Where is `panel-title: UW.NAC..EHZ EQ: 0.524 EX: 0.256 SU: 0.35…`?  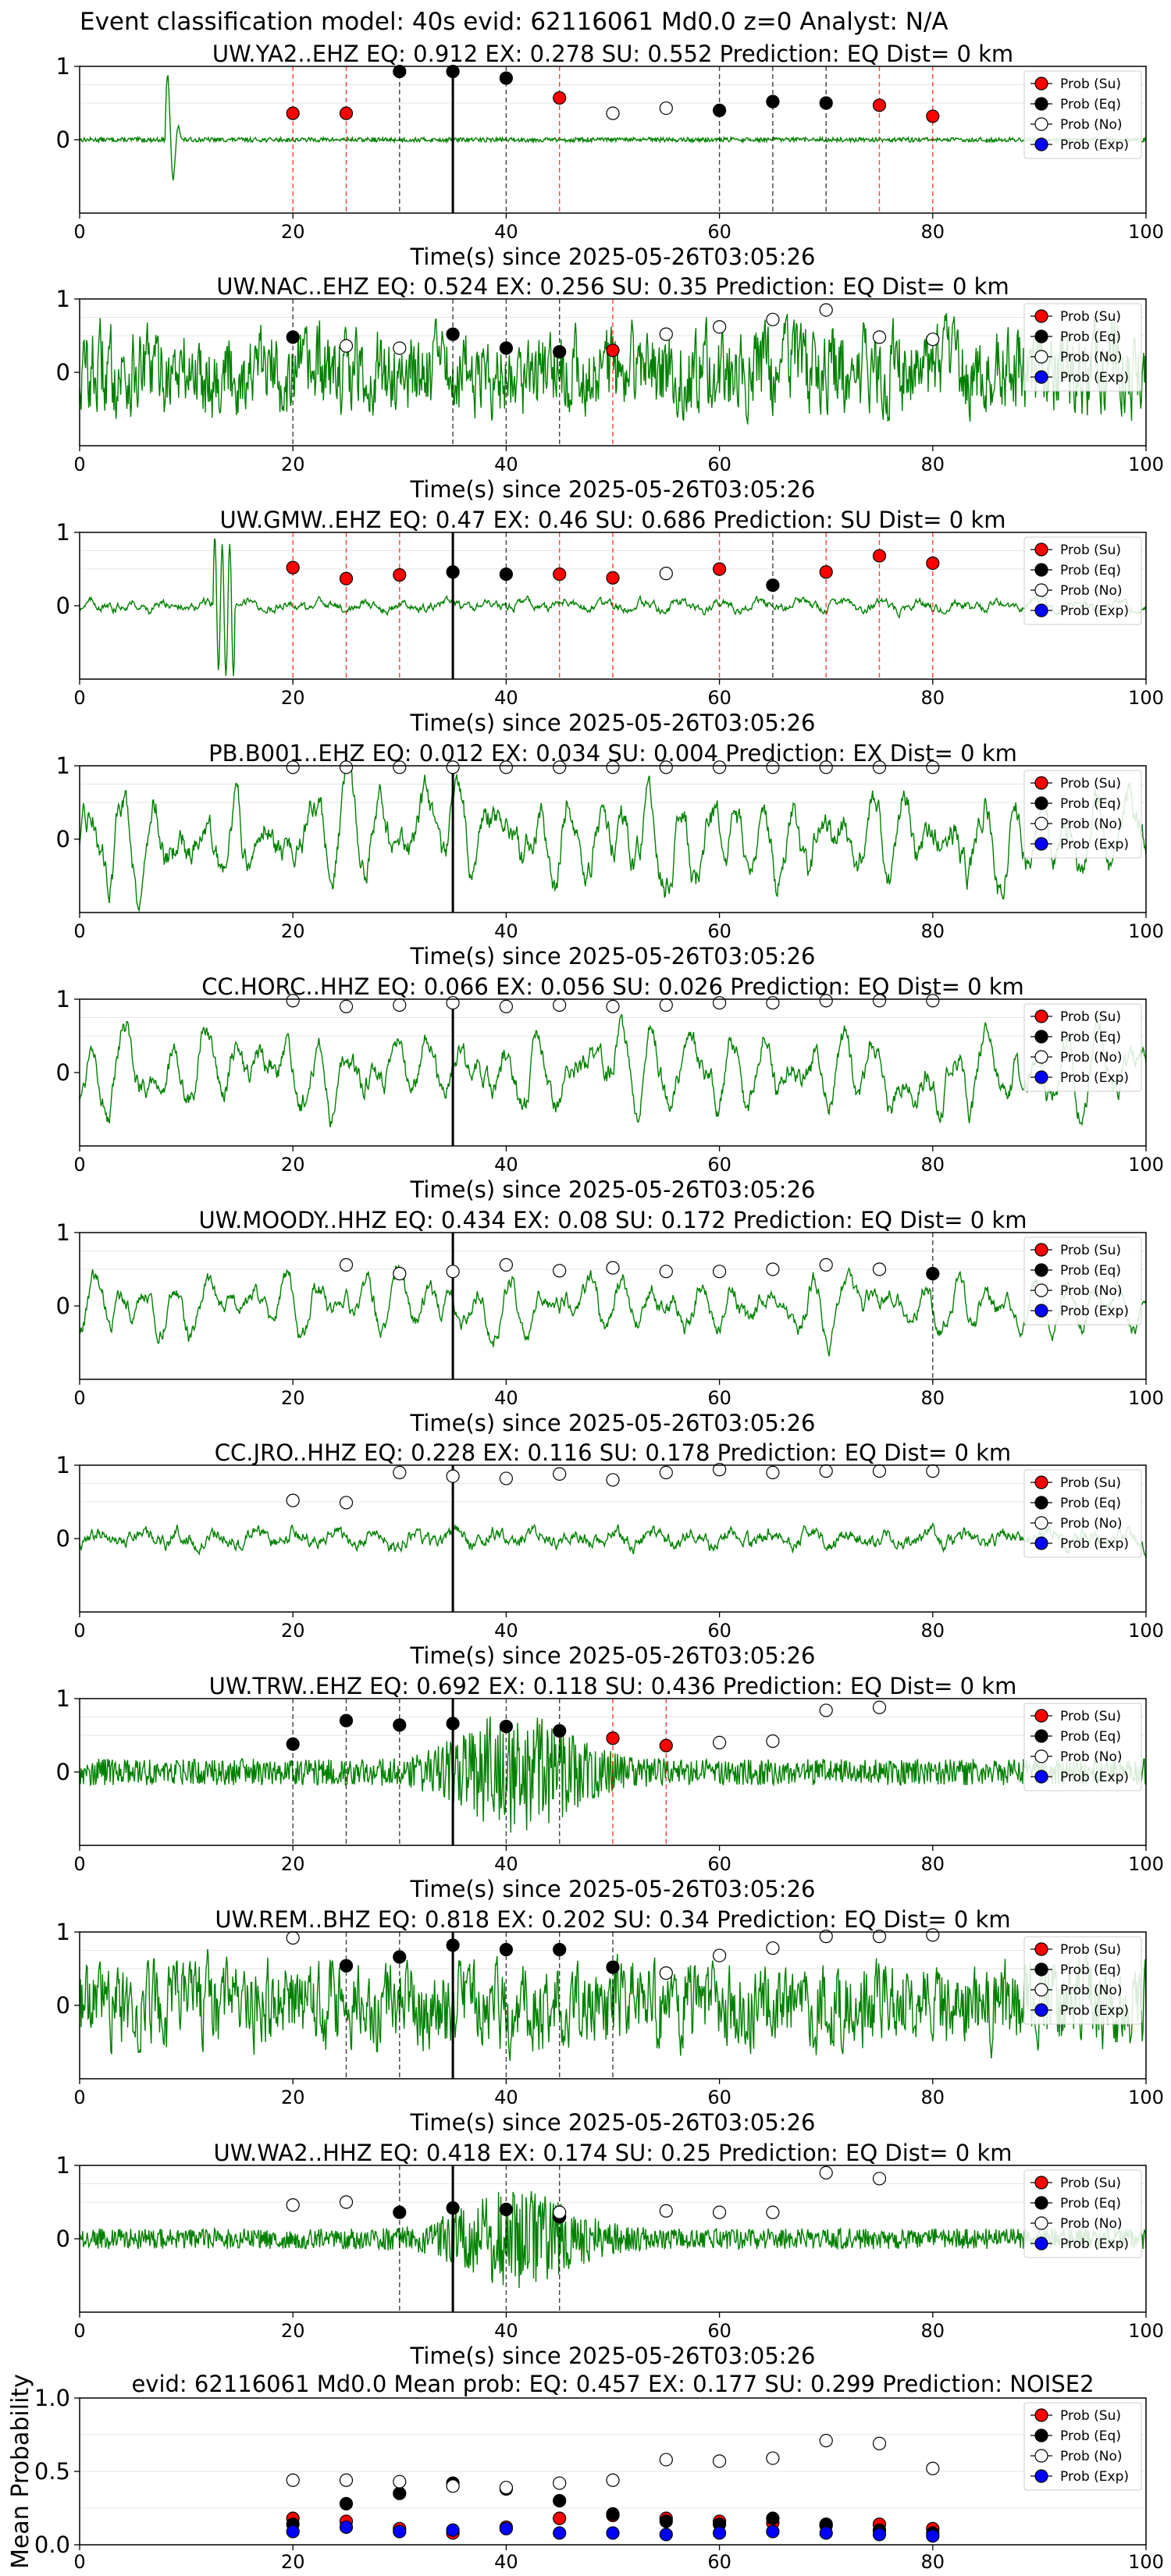 panel-title: UW.NAC..EHZ EQ: 0.524 EX: 0.256 SU: 0.35… is located at coordinates (612, 286).